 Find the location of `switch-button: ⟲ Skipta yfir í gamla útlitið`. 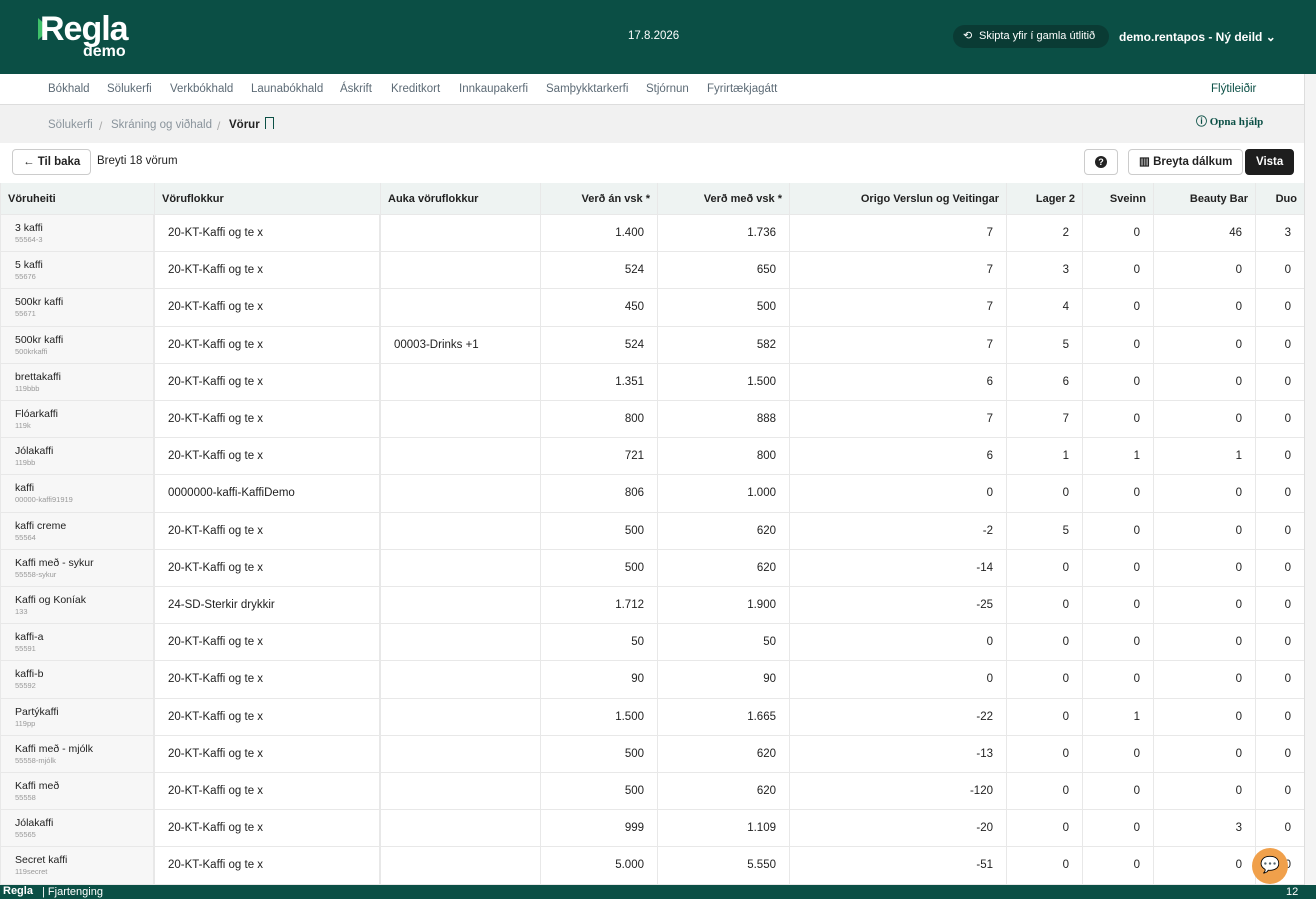

switch-button: ⟲ Skipta yfir í gamla útlitið is located at coordinates (1031, 36).